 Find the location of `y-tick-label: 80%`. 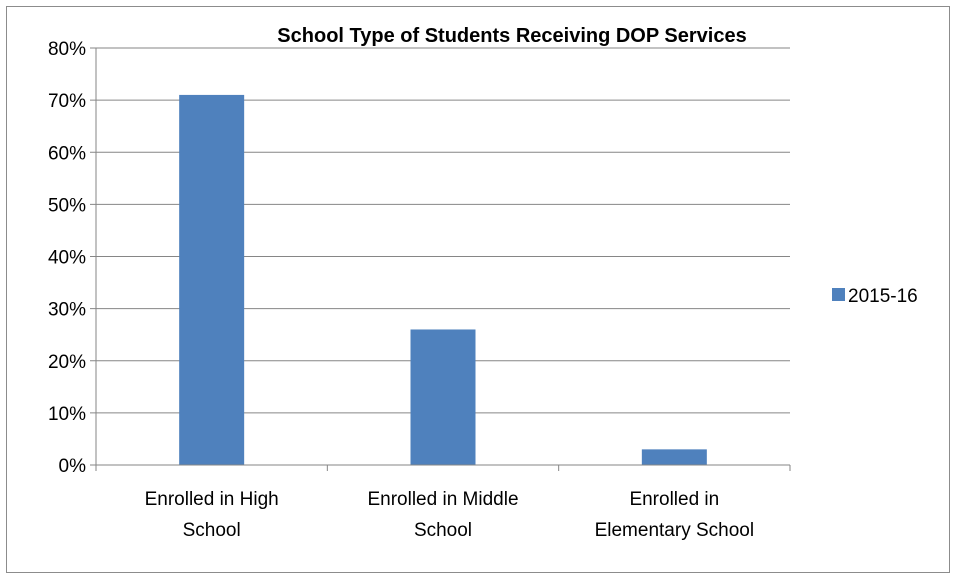

y-tick-label: 80% is located at coordinates (67, 49).